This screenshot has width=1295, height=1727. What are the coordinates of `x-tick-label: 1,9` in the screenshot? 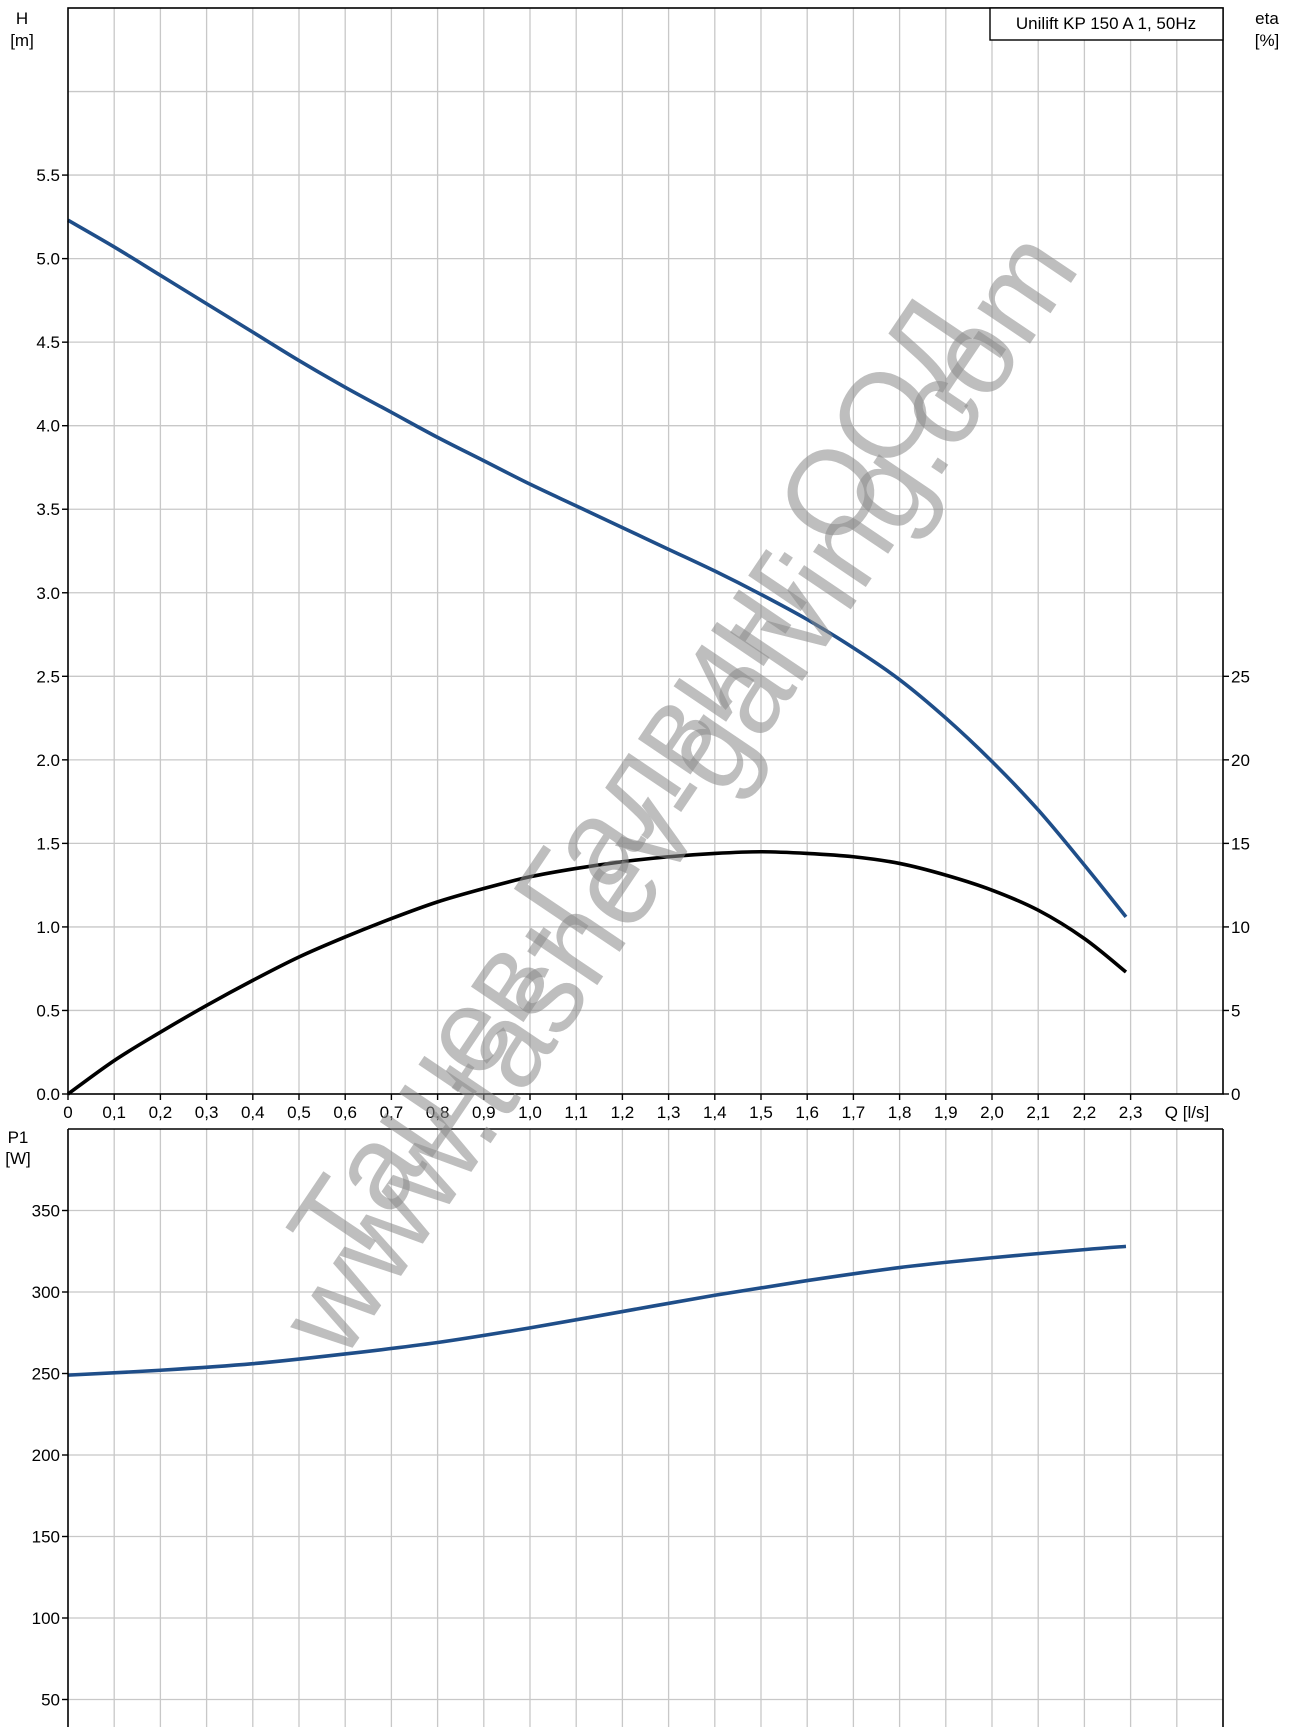 It's located at (946, 1112).